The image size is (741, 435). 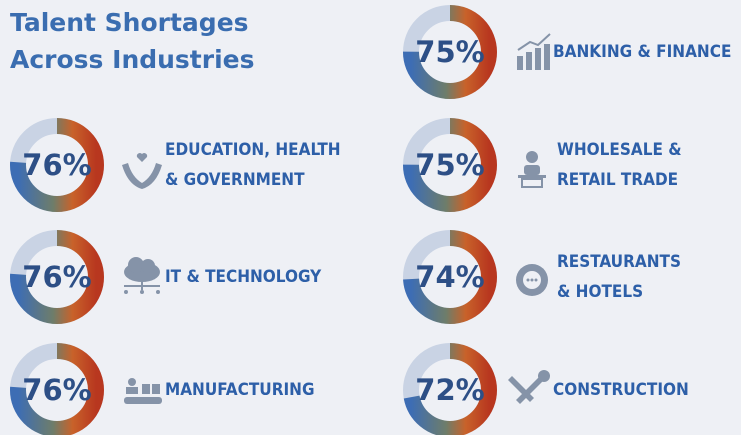 I want to click on icon-restaurant, so click(x=532, y=280).